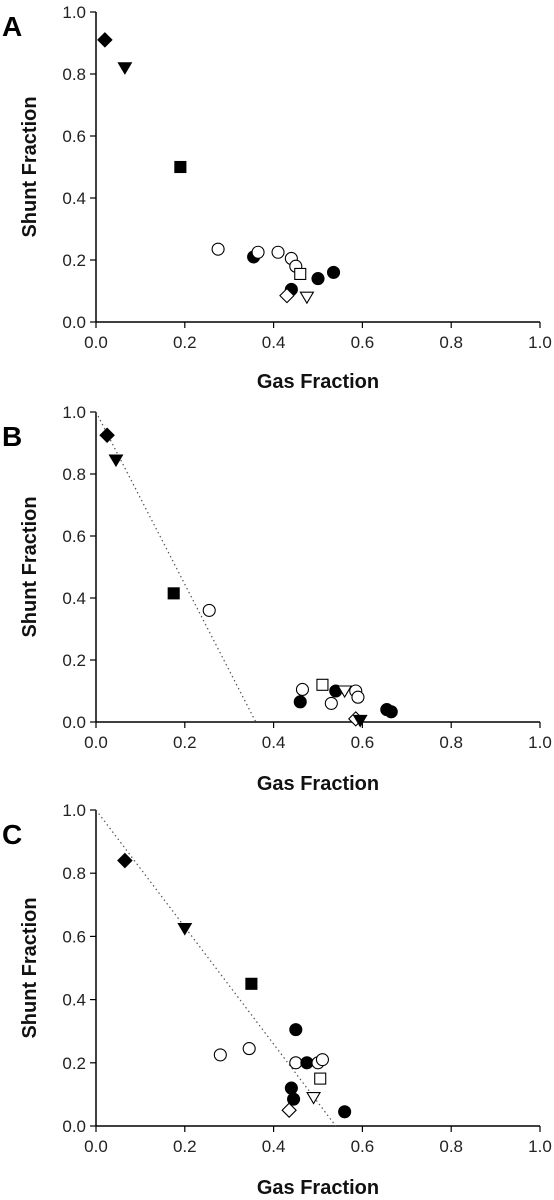 This screenshot has height=1200, width=554. What do you see at coordinates (216, 968) in the screenshot?
I see `trendline` at bounding box center [216, 968].